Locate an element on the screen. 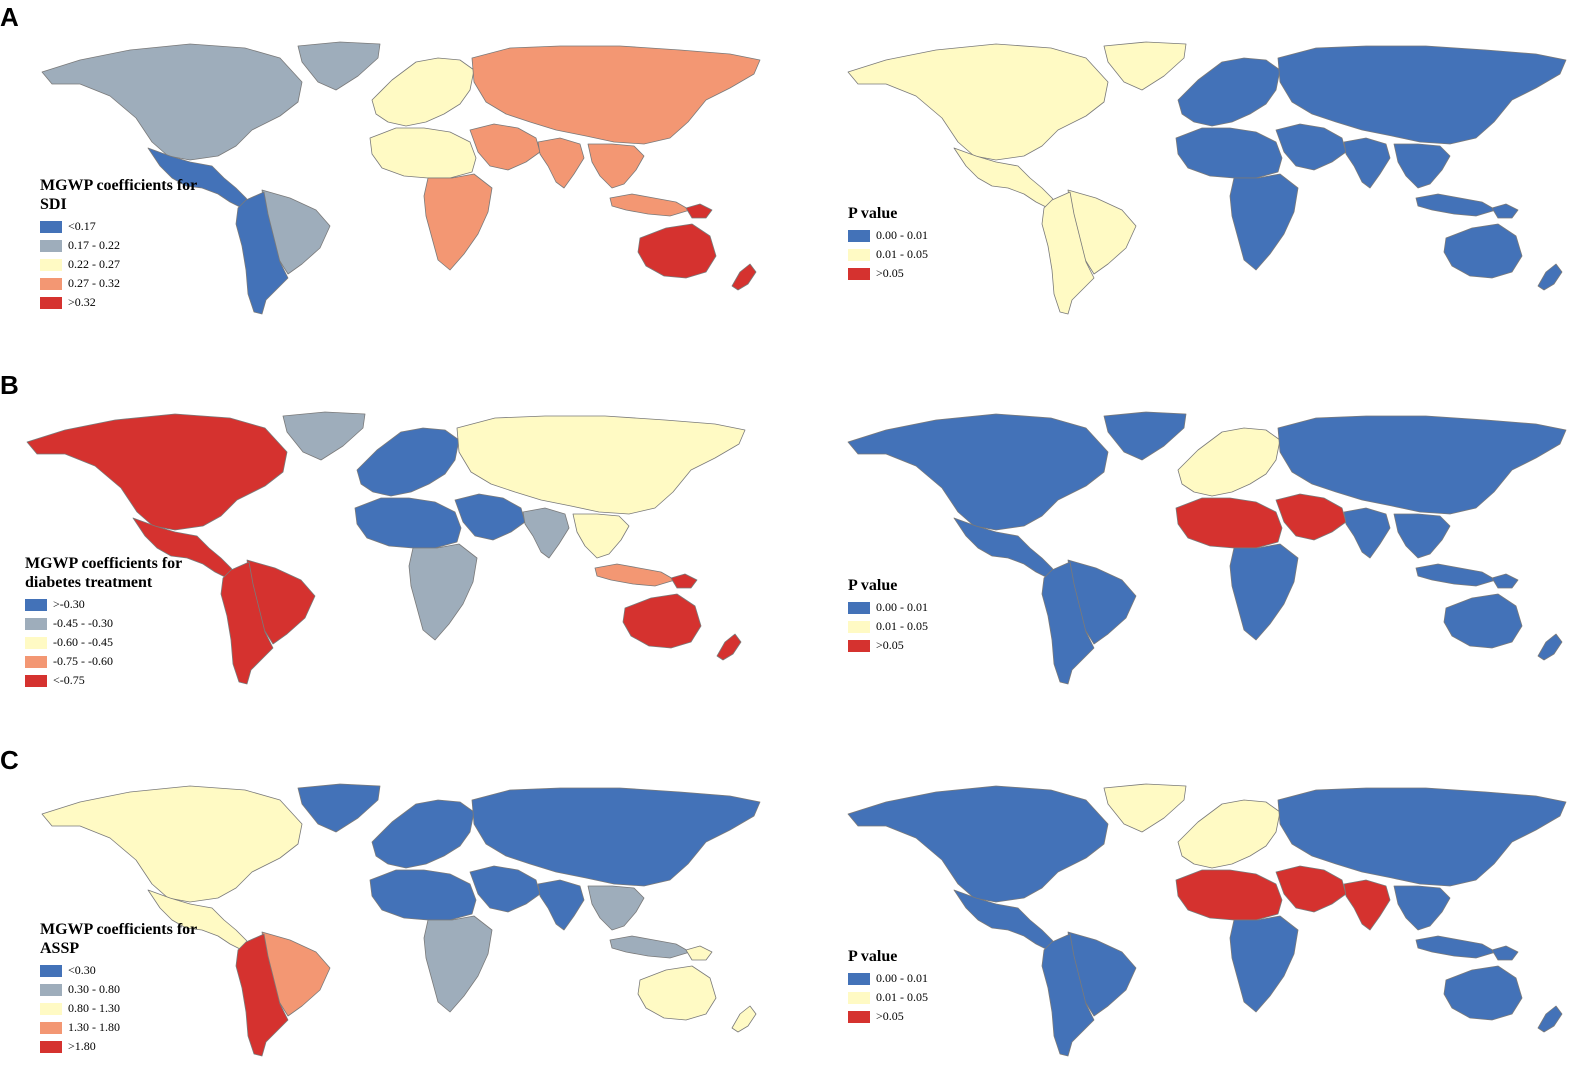  legend-label: 0.22 - 0.27 is located at coordinates (94, 264).